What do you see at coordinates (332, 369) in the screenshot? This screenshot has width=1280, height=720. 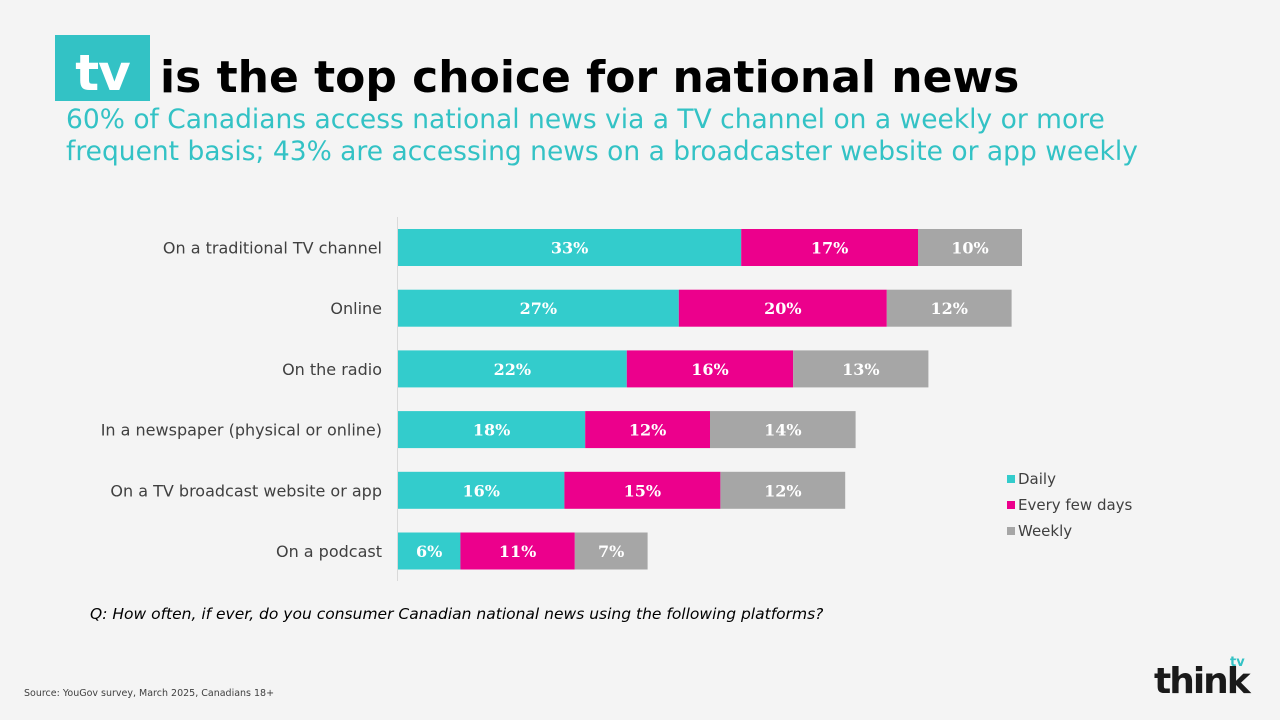 I see `category-label: On the radio` at bounding box center [332, 369].